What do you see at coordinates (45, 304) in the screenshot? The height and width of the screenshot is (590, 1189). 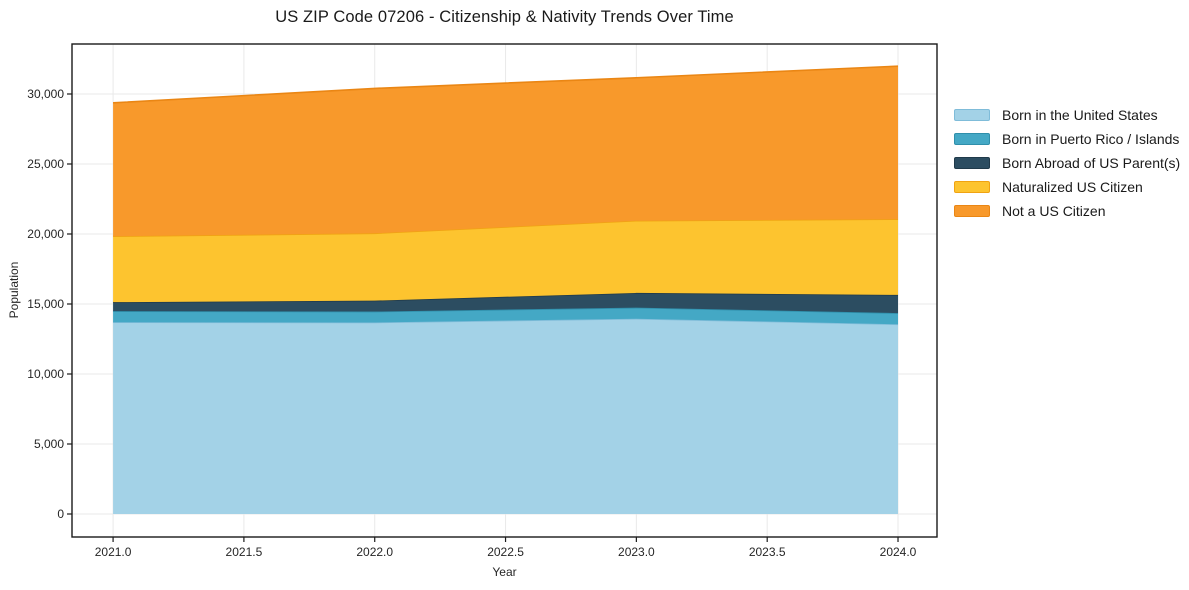 I see `svg-text: 15,000` at bounding box center [45, 304].